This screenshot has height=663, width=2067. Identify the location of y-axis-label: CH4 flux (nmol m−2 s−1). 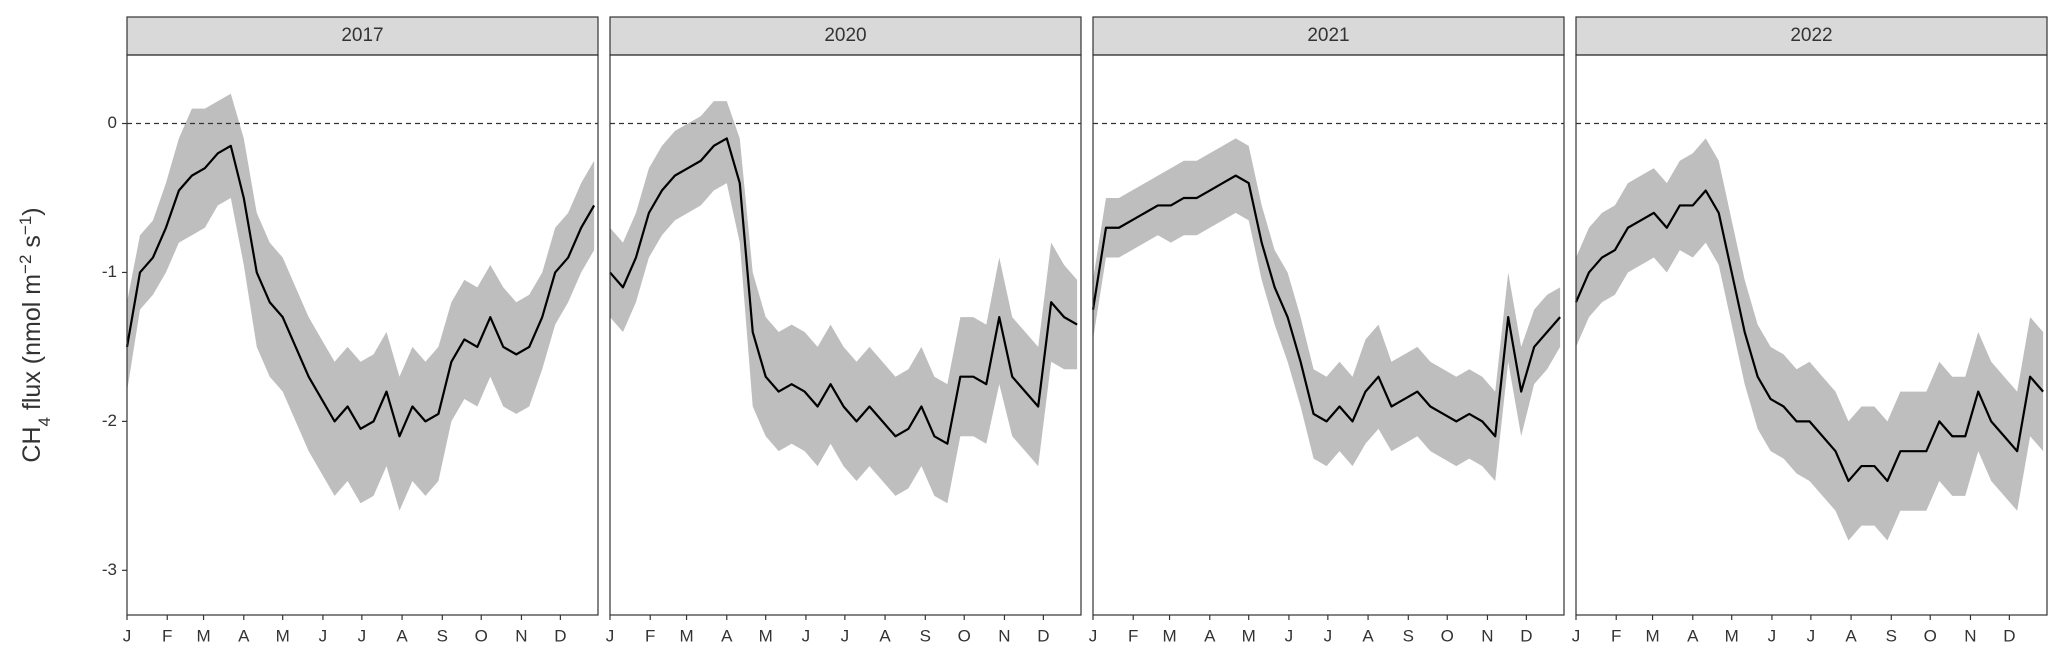
(35, 334).